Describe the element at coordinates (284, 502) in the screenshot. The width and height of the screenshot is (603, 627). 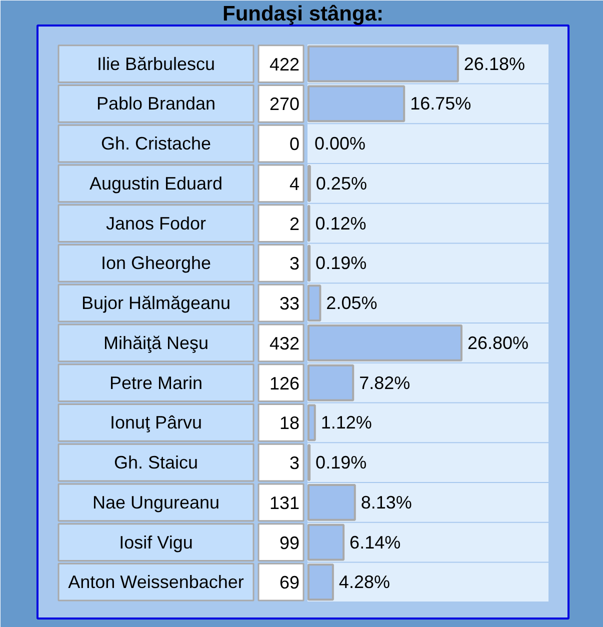
I see `data-label: 131` at that location.